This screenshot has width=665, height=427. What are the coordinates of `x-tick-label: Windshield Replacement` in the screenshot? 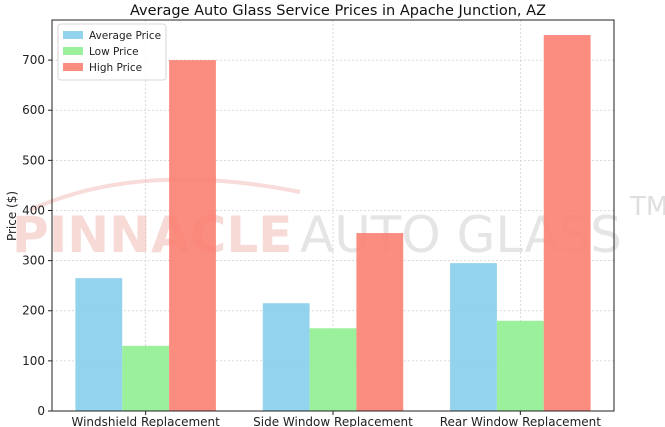 It's located at (145, 421).